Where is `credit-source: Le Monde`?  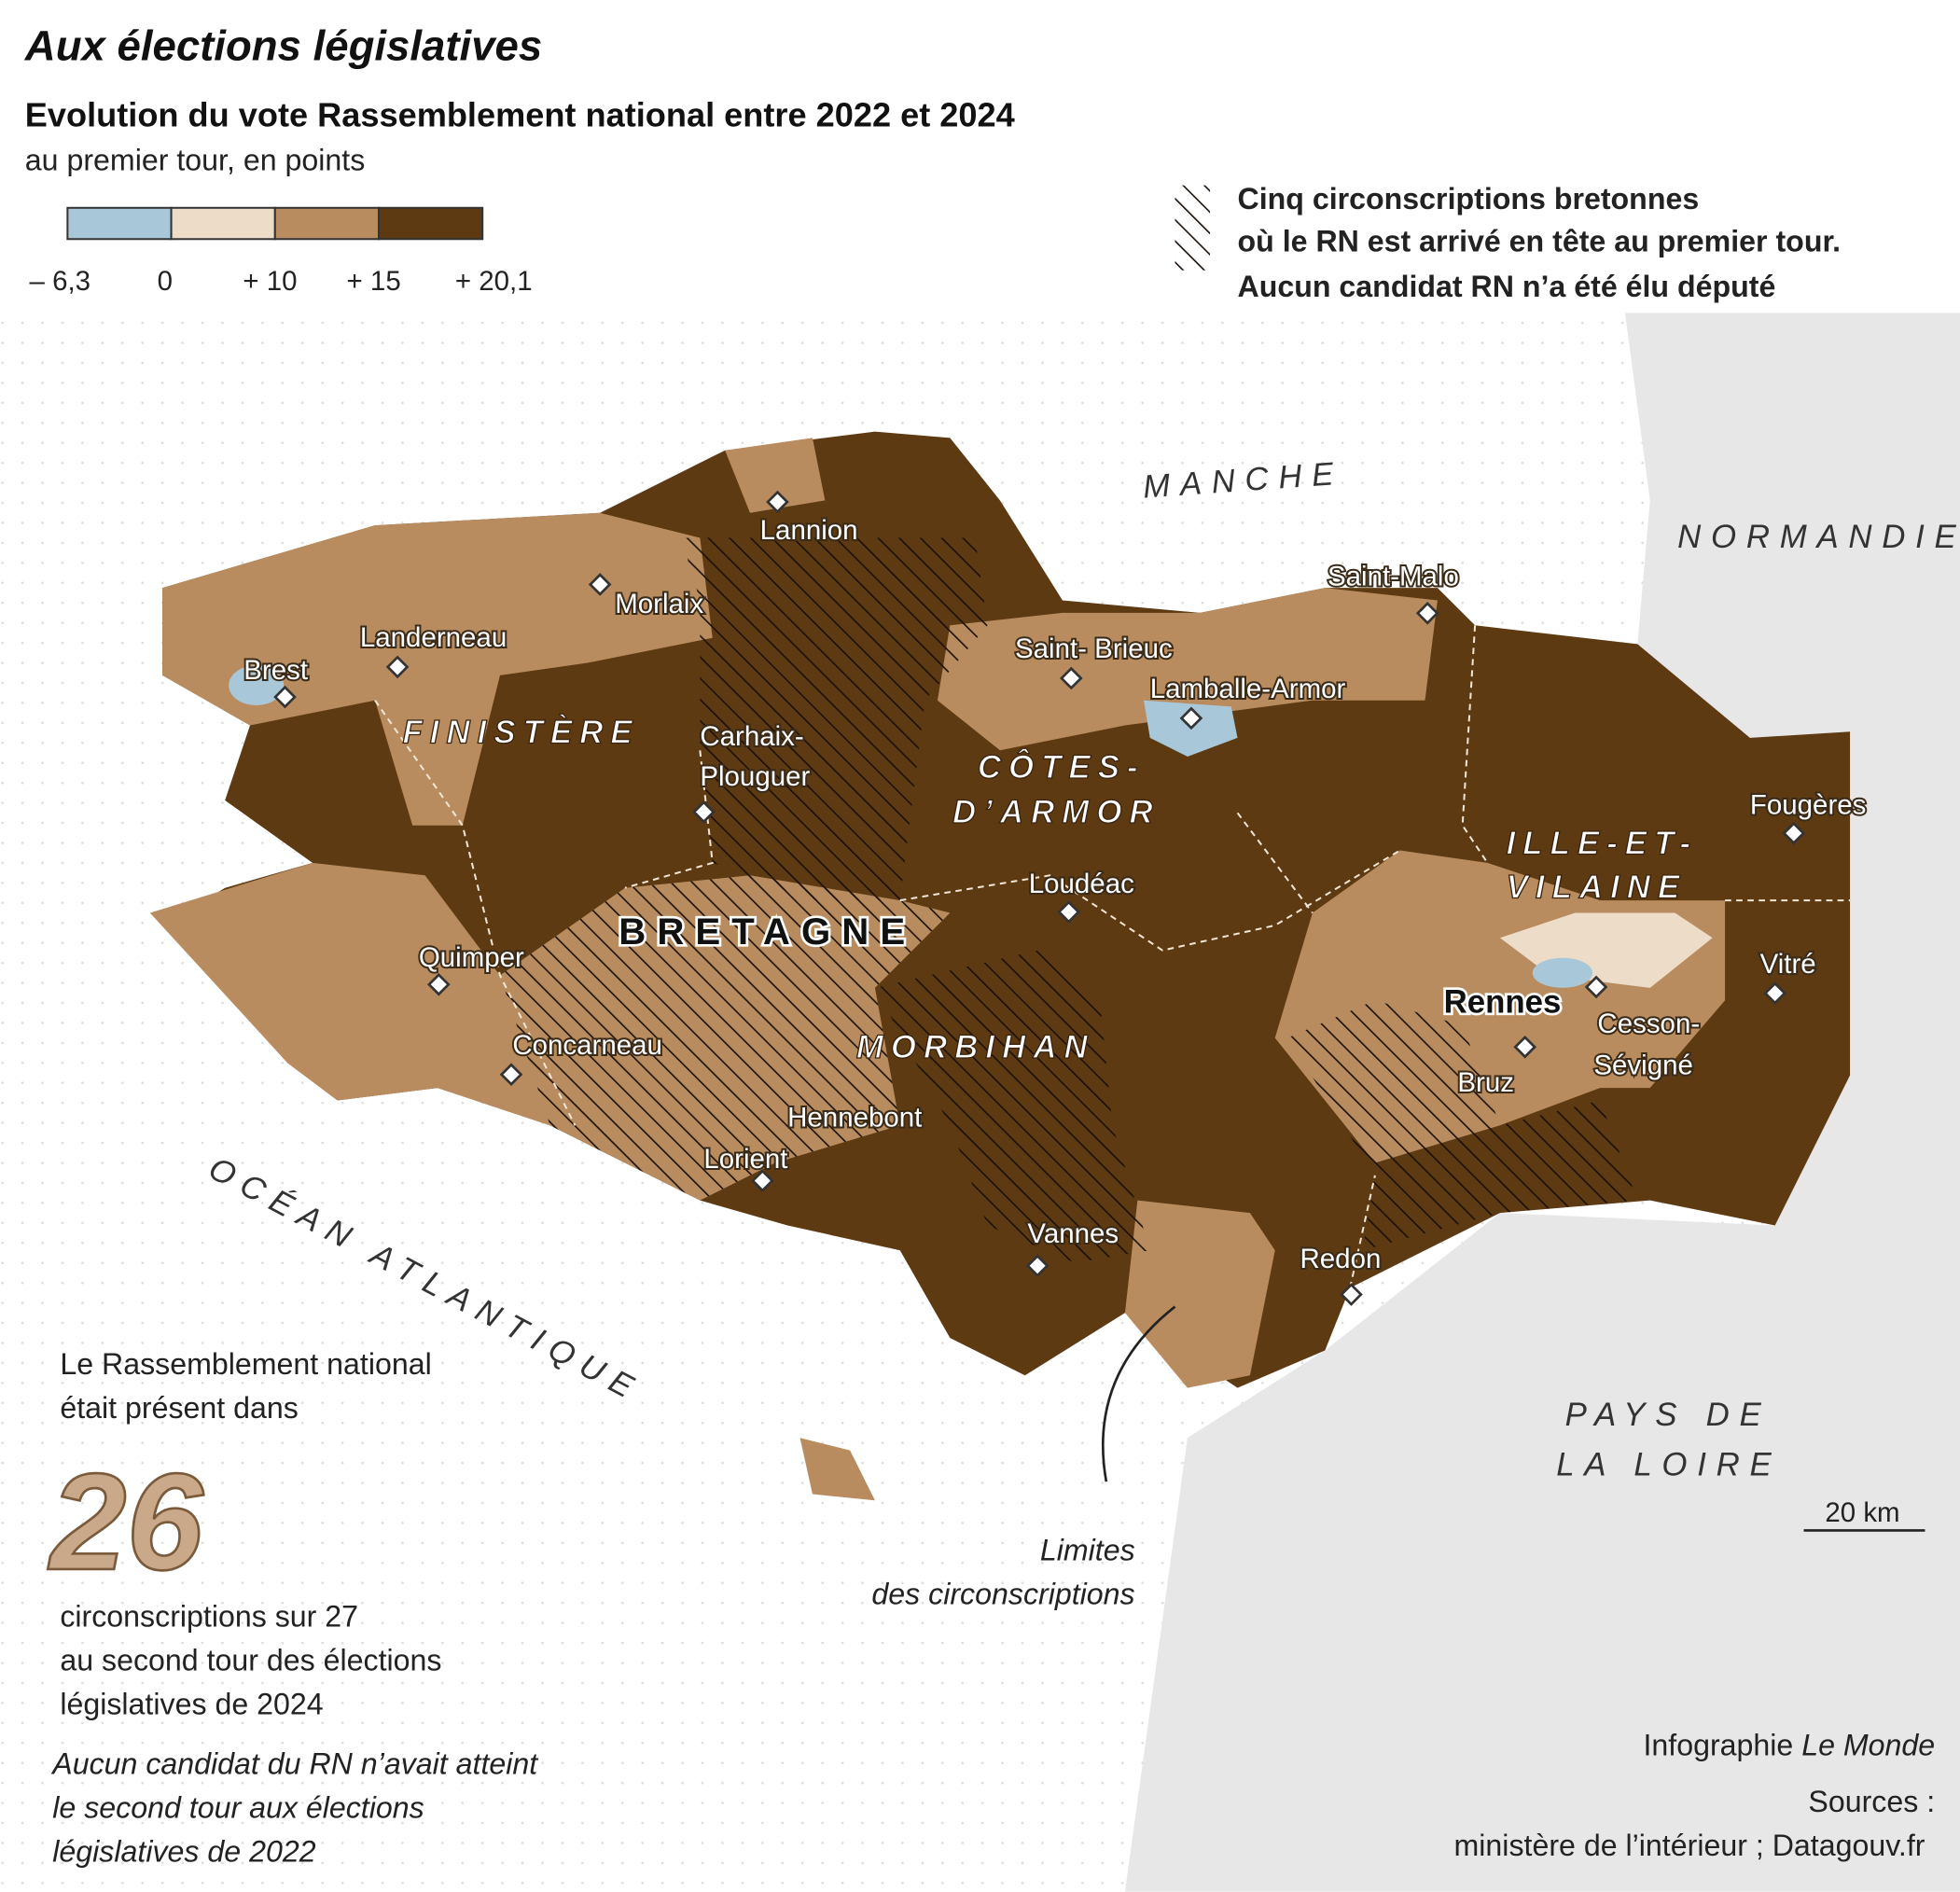 credit-source: Le Monde is located at coordinates (1868, 1745).